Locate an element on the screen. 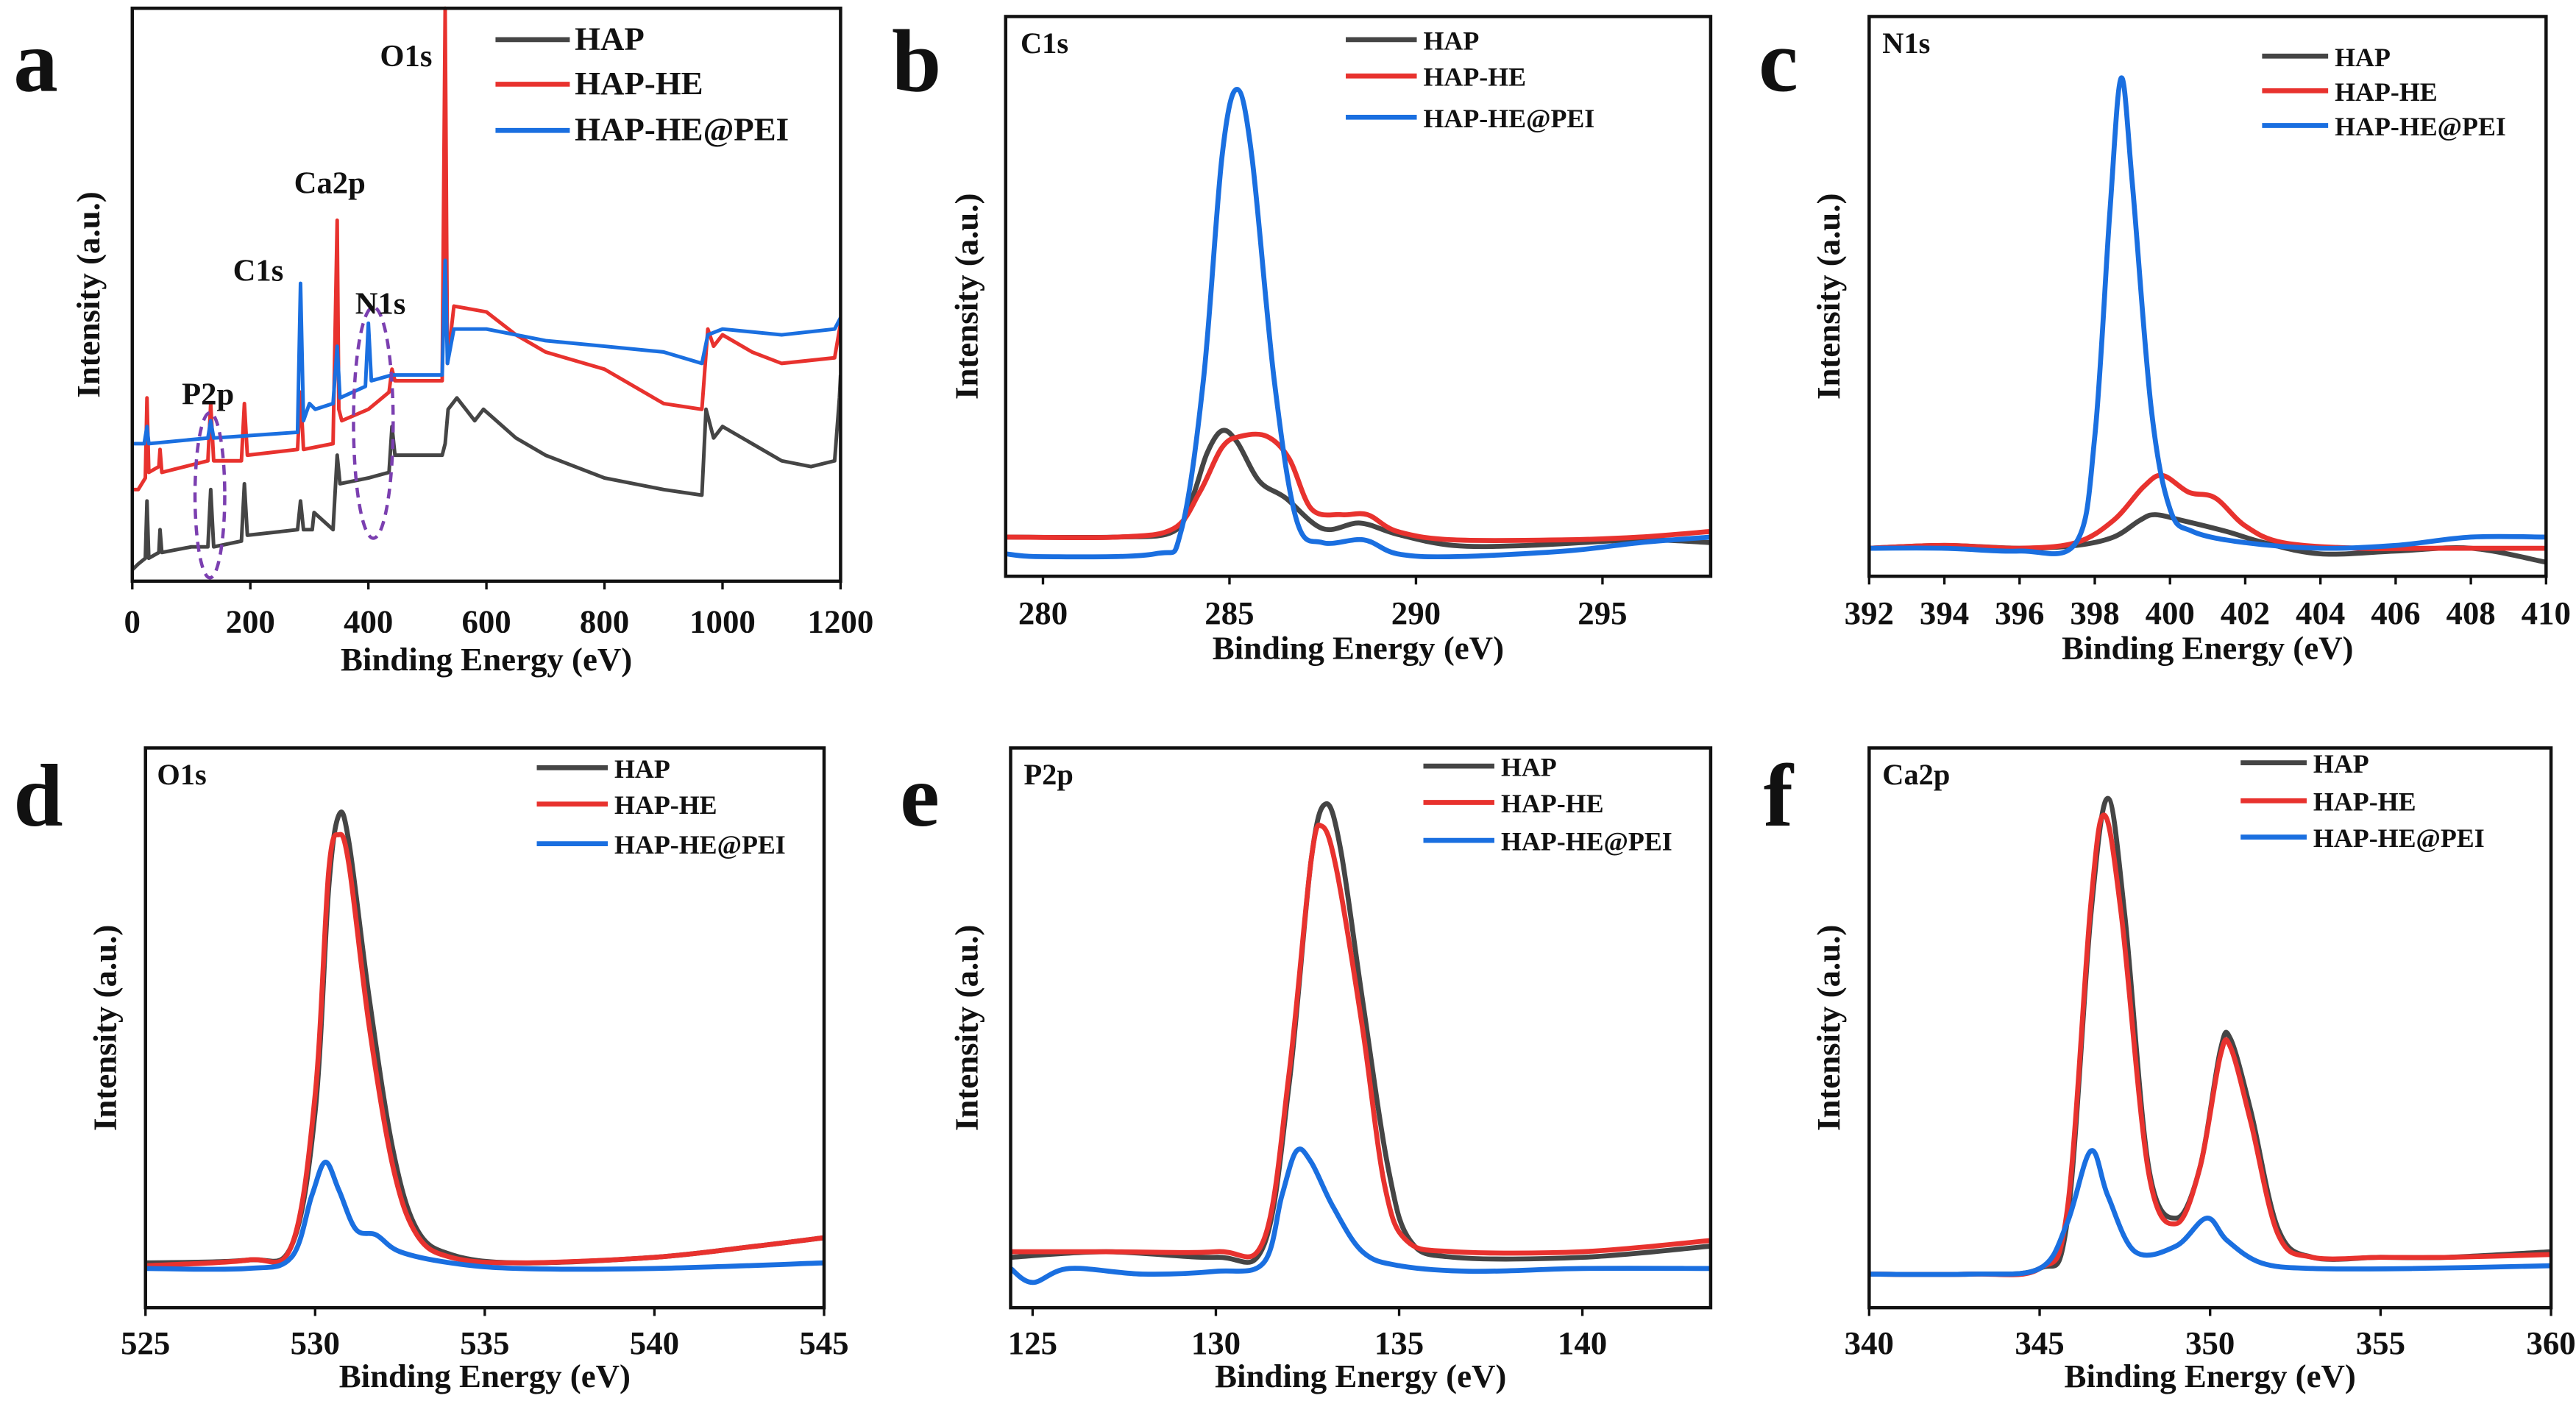 This screenshot has width=2576, height=1415. x-tick-label: 350 is located at coordinates (2210, 1342).